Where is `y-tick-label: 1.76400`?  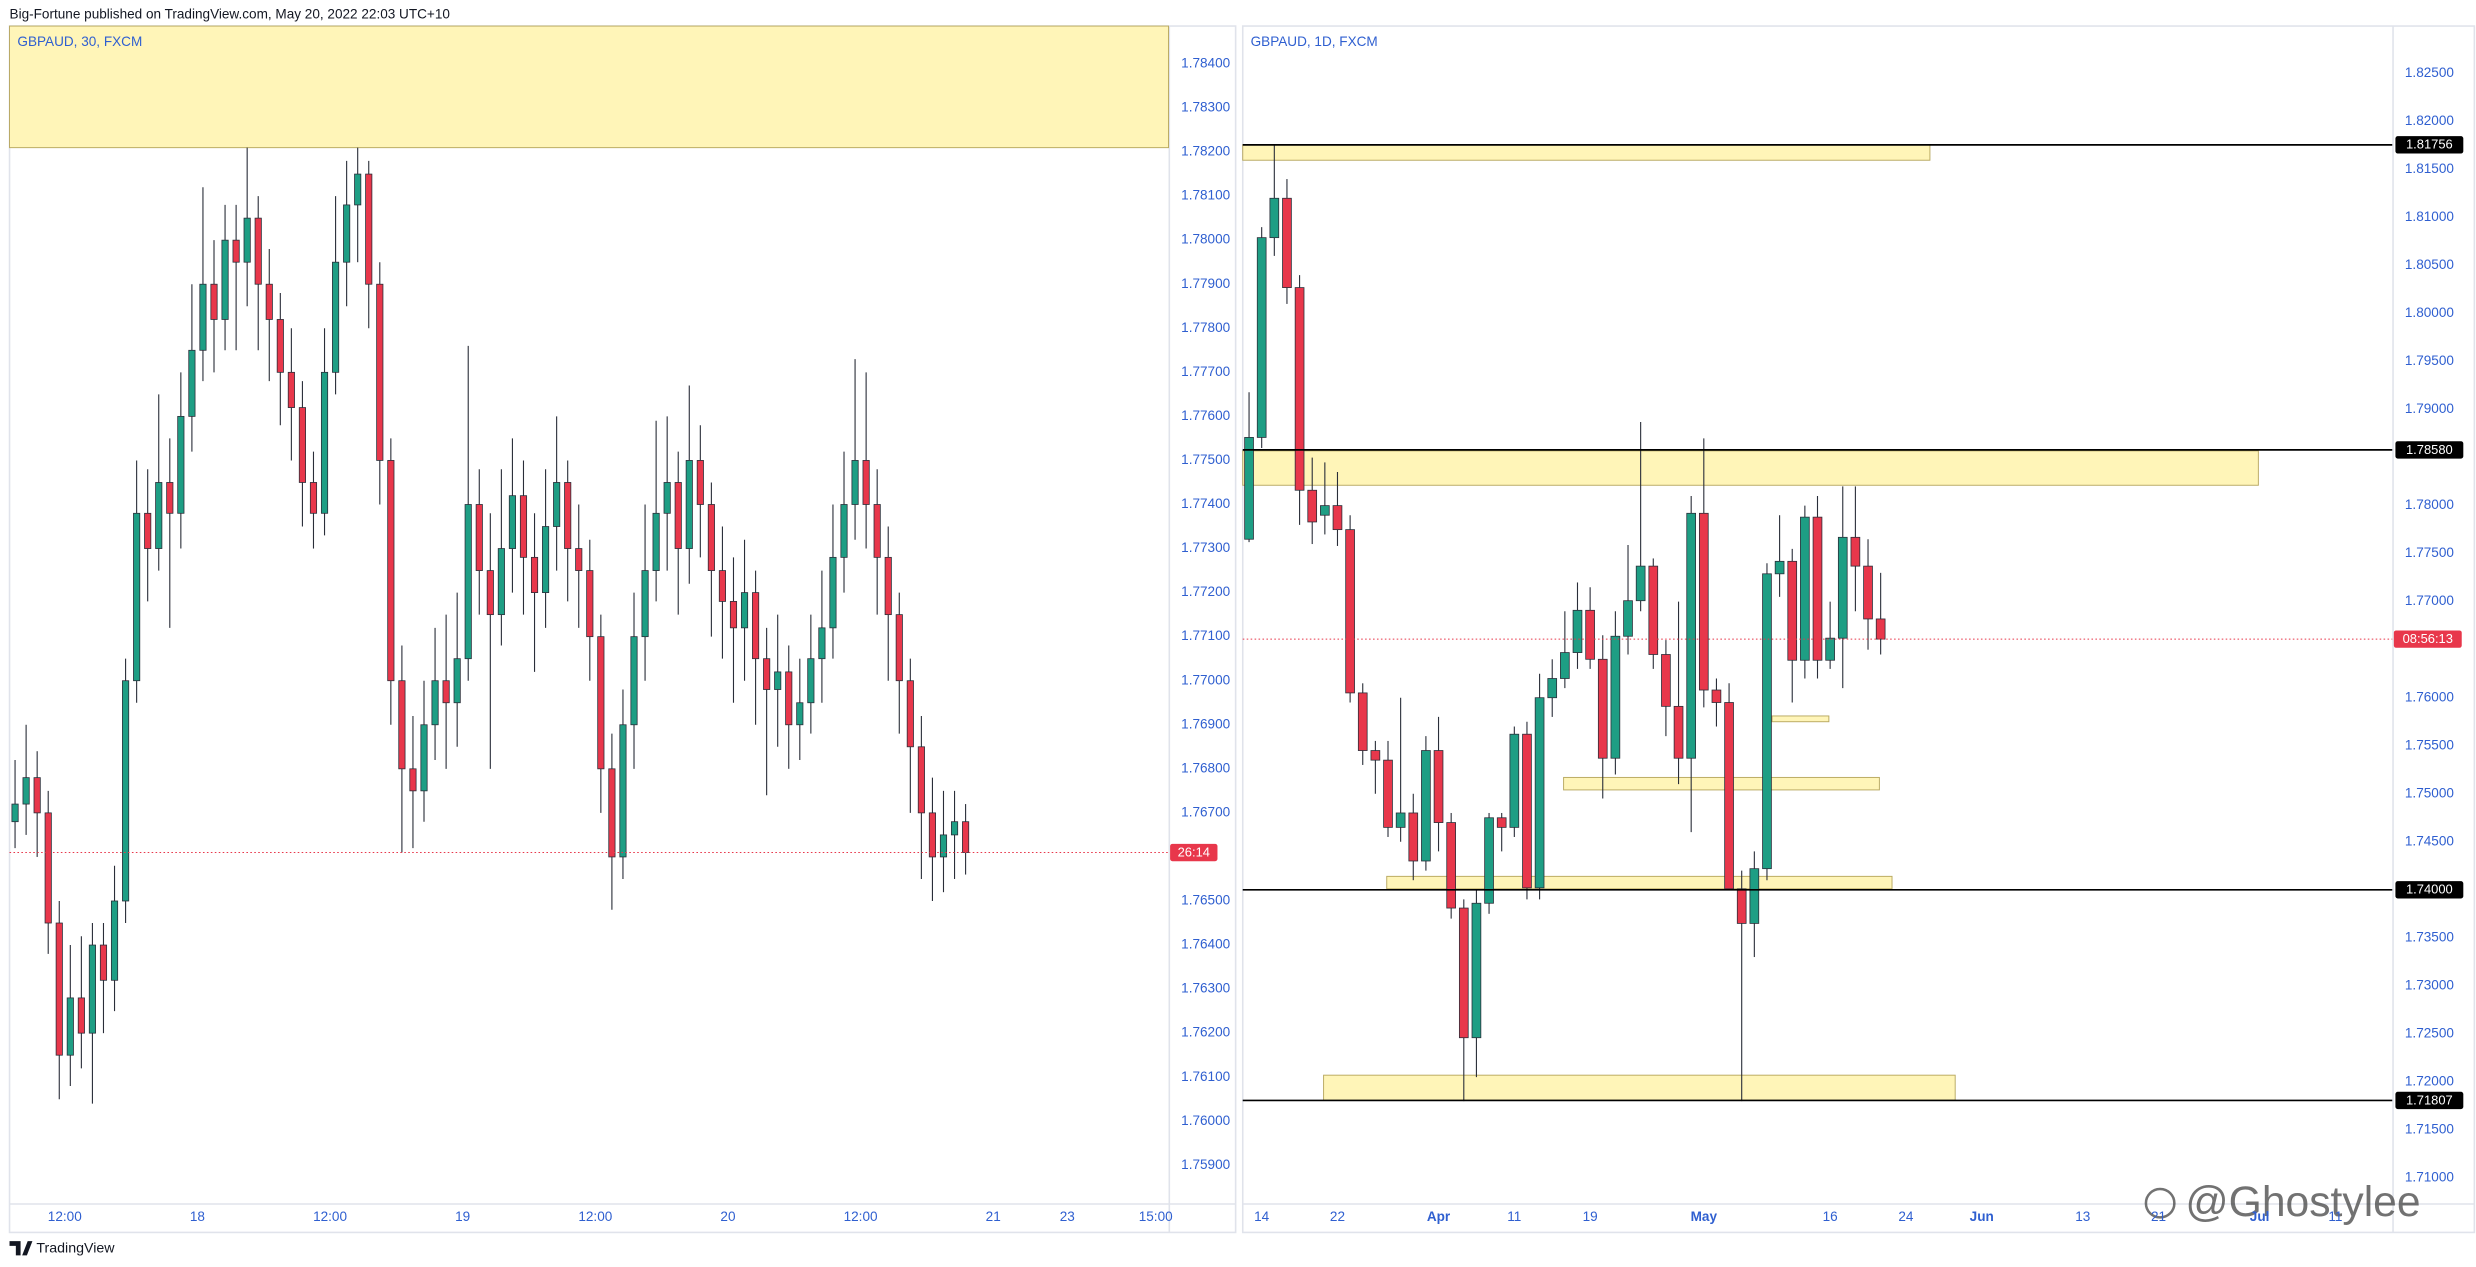 y-tick-label: 1.76400 is located at coordinates (1205, 944).